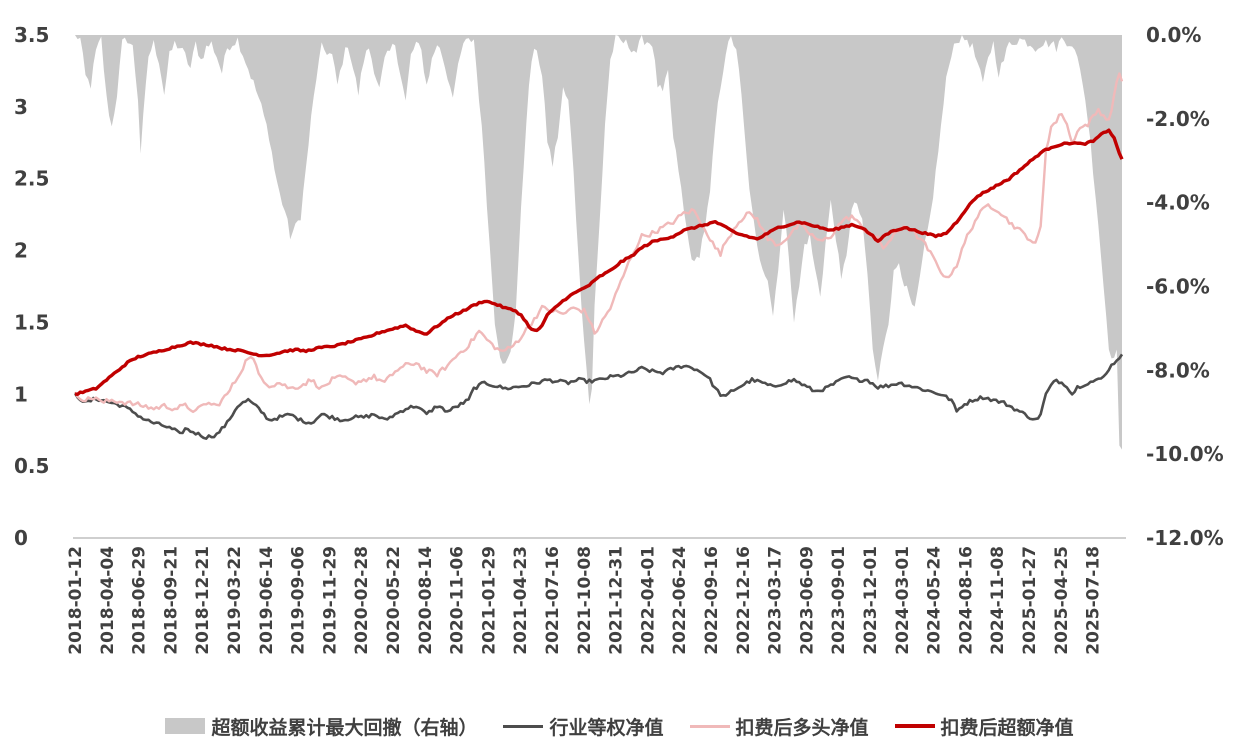  I want to click on x-tick-label: 2019-11-29, so click(330, 600).